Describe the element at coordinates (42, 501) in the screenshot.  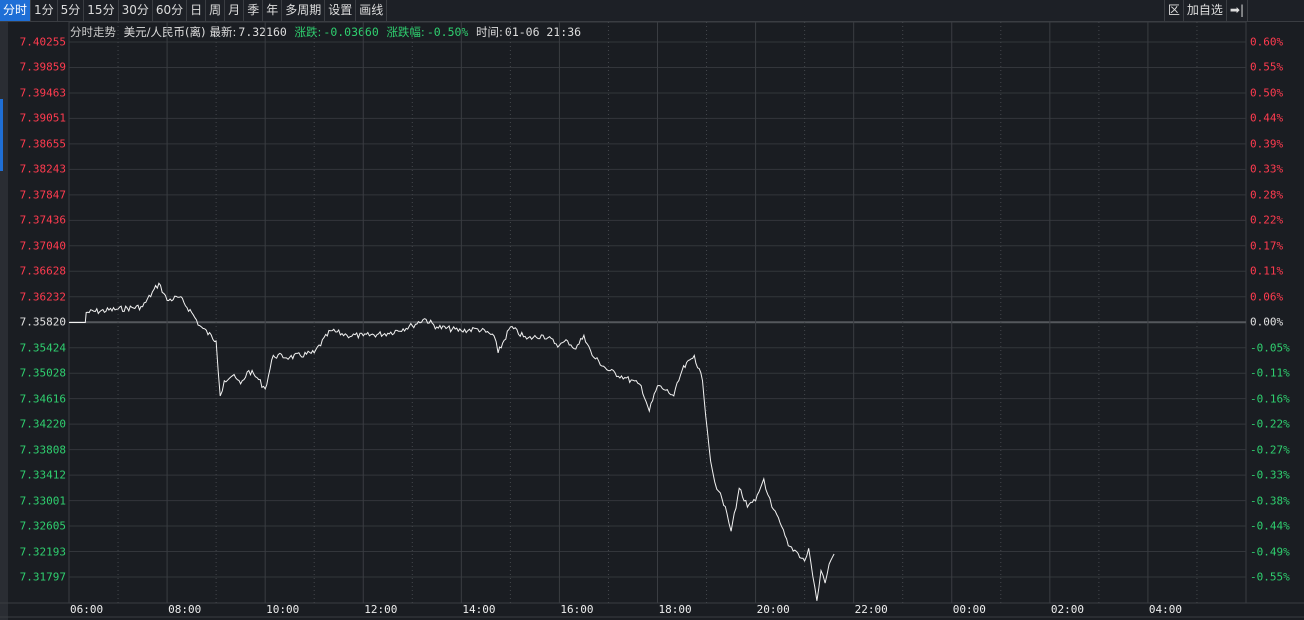
I see `y-tick-label: 7.33001` at that location.